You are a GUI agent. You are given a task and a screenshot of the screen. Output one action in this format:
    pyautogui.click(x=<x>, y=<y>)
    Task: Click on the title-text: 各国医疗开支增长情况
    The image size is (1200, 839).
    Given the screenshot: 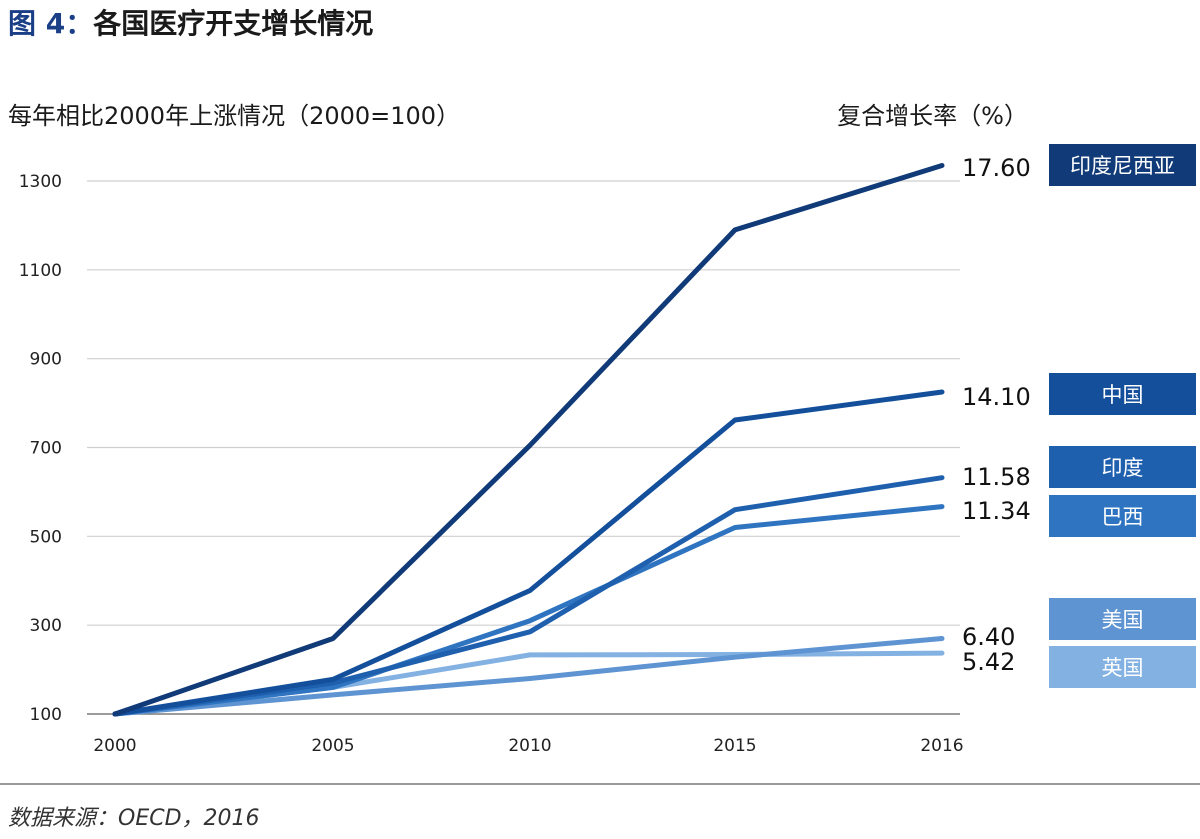 What is the action you would take?
    pyautogui.click(x=233, y=23)
    